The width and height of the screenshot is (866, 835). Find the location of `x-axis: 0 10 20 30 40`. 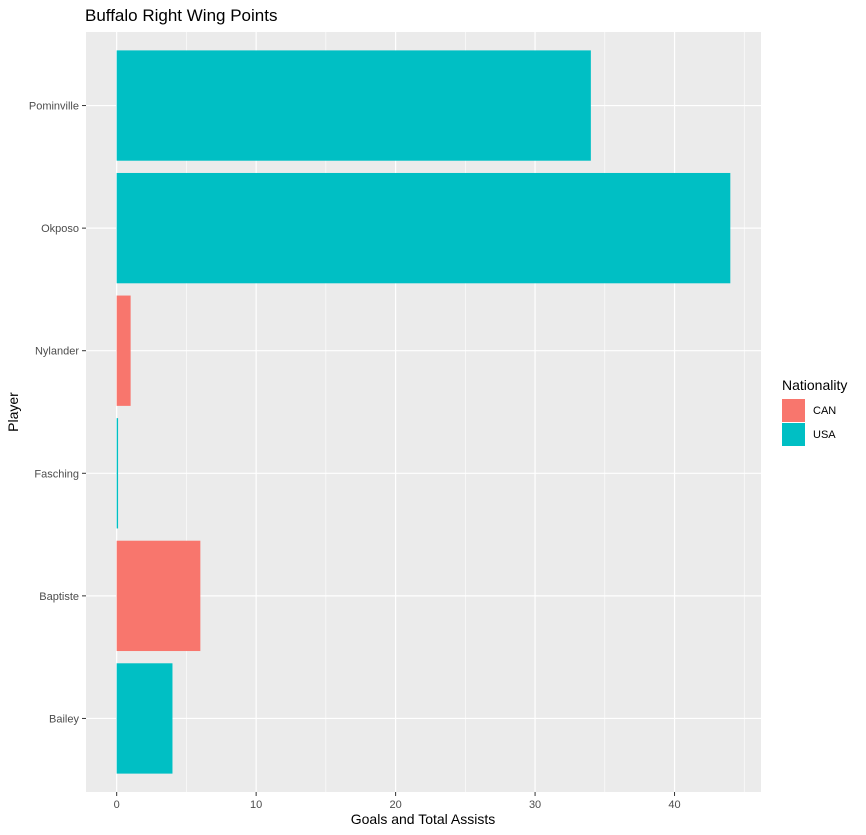

x-axis: 0 10 20 30 40 is located at coordinates (397, 801).